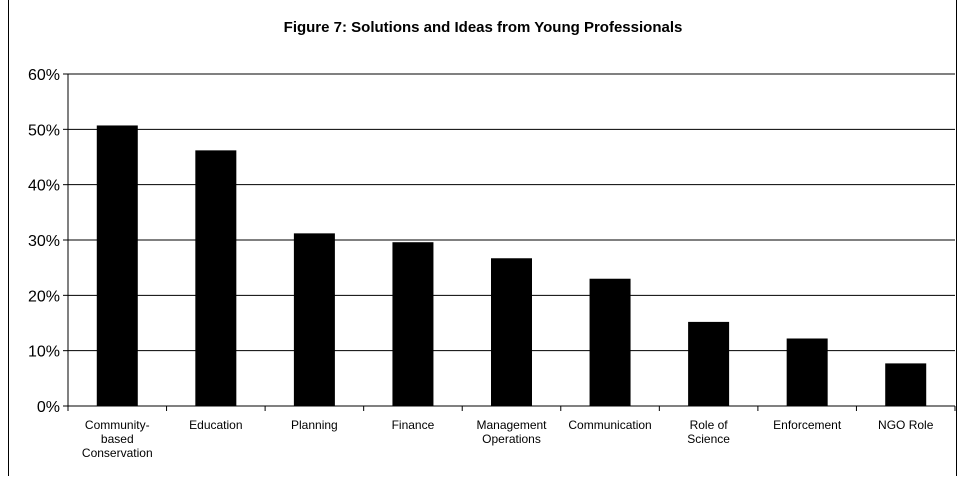 The height and width of the screenshot is (477, 958). I want to click on x-tick-label: Education, so click(215, 425).